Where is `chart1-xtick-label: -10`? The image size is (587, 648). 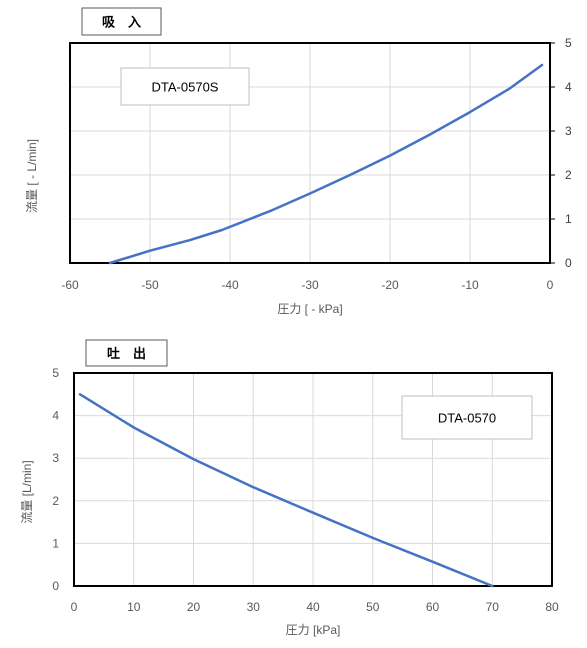
chart1-xtick-label: -10 is located at coordinates (470, 285).